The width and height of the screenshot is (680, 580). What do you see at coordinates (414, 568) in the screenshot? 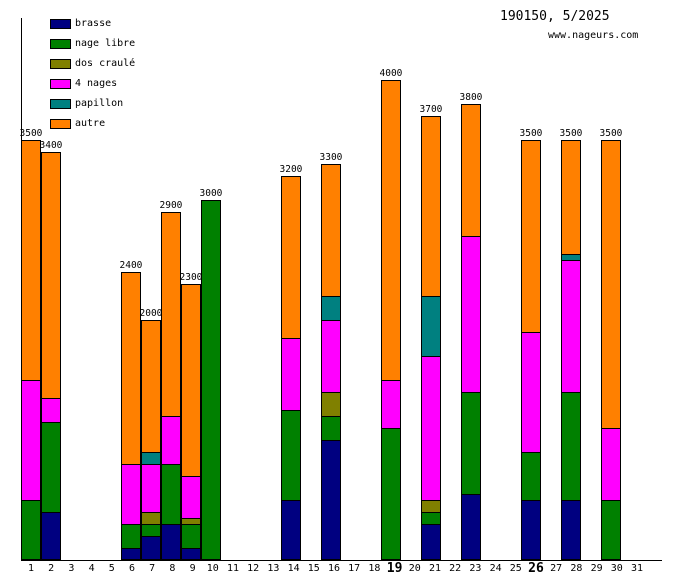
I see `x-tick-20: 20` at bounding box center [414, 568].